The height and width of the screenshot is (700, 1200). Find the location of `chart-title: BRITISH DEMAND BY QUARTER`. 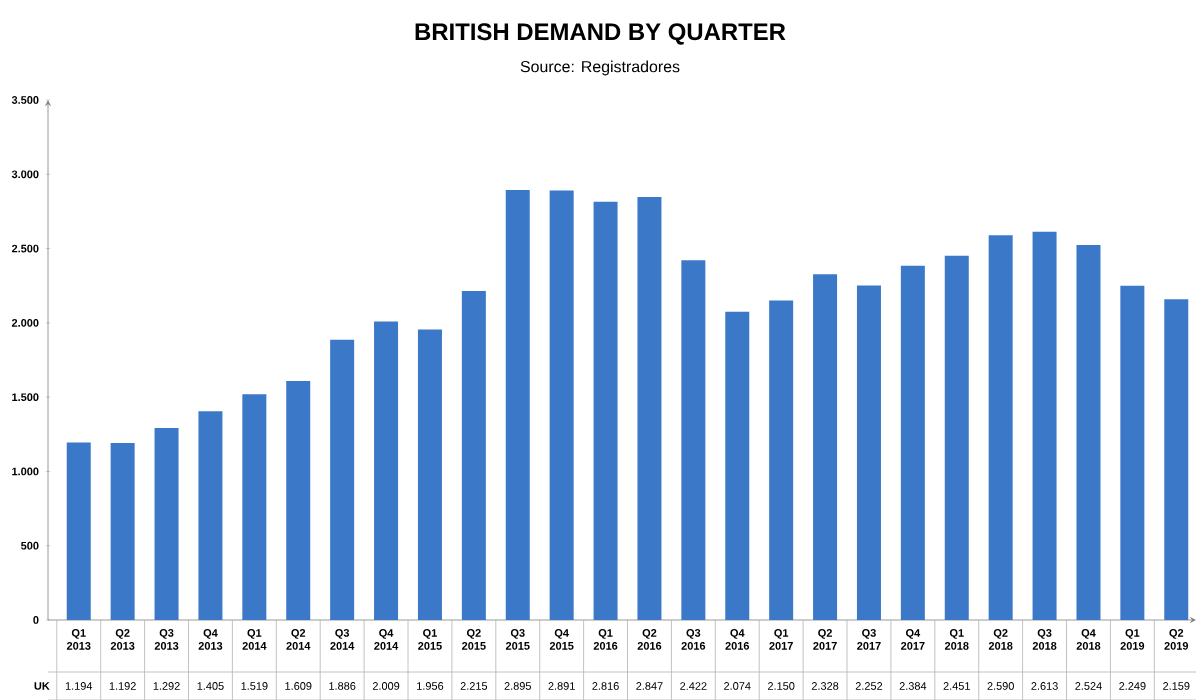

chart-title: BRITISH DEMAND BY QUARTER is located at coordinates (600, 34).